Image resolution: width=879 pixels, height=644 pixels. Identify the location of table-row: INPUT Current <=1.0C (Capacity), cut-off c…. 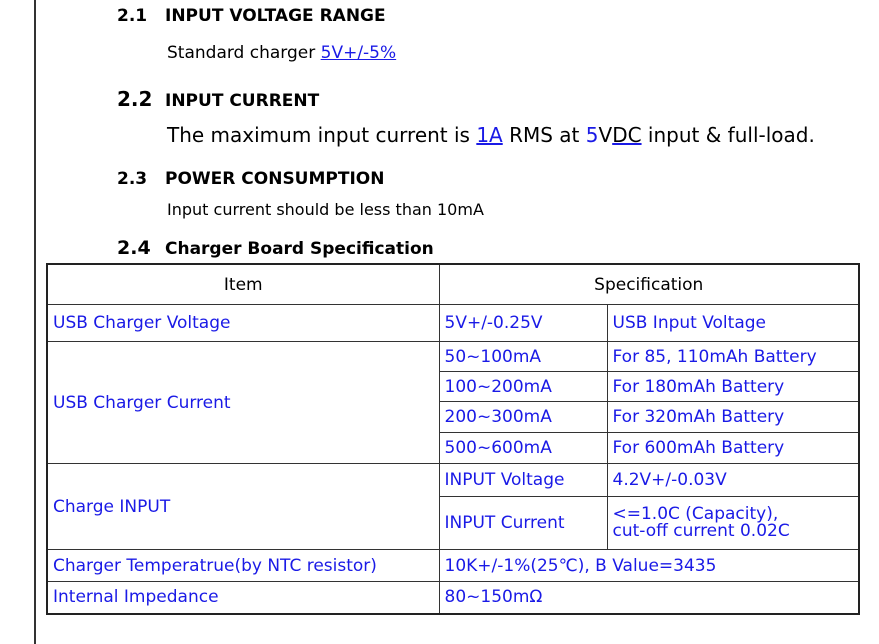
(453, 523).